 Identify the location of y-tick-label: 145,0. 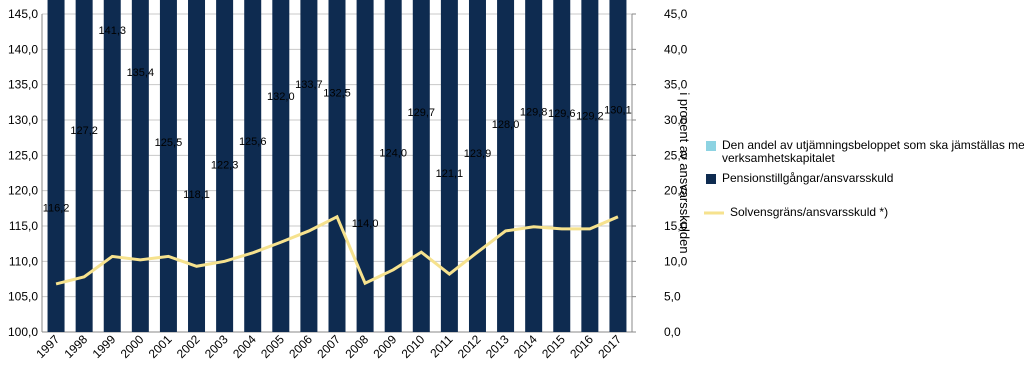
(23, 14).